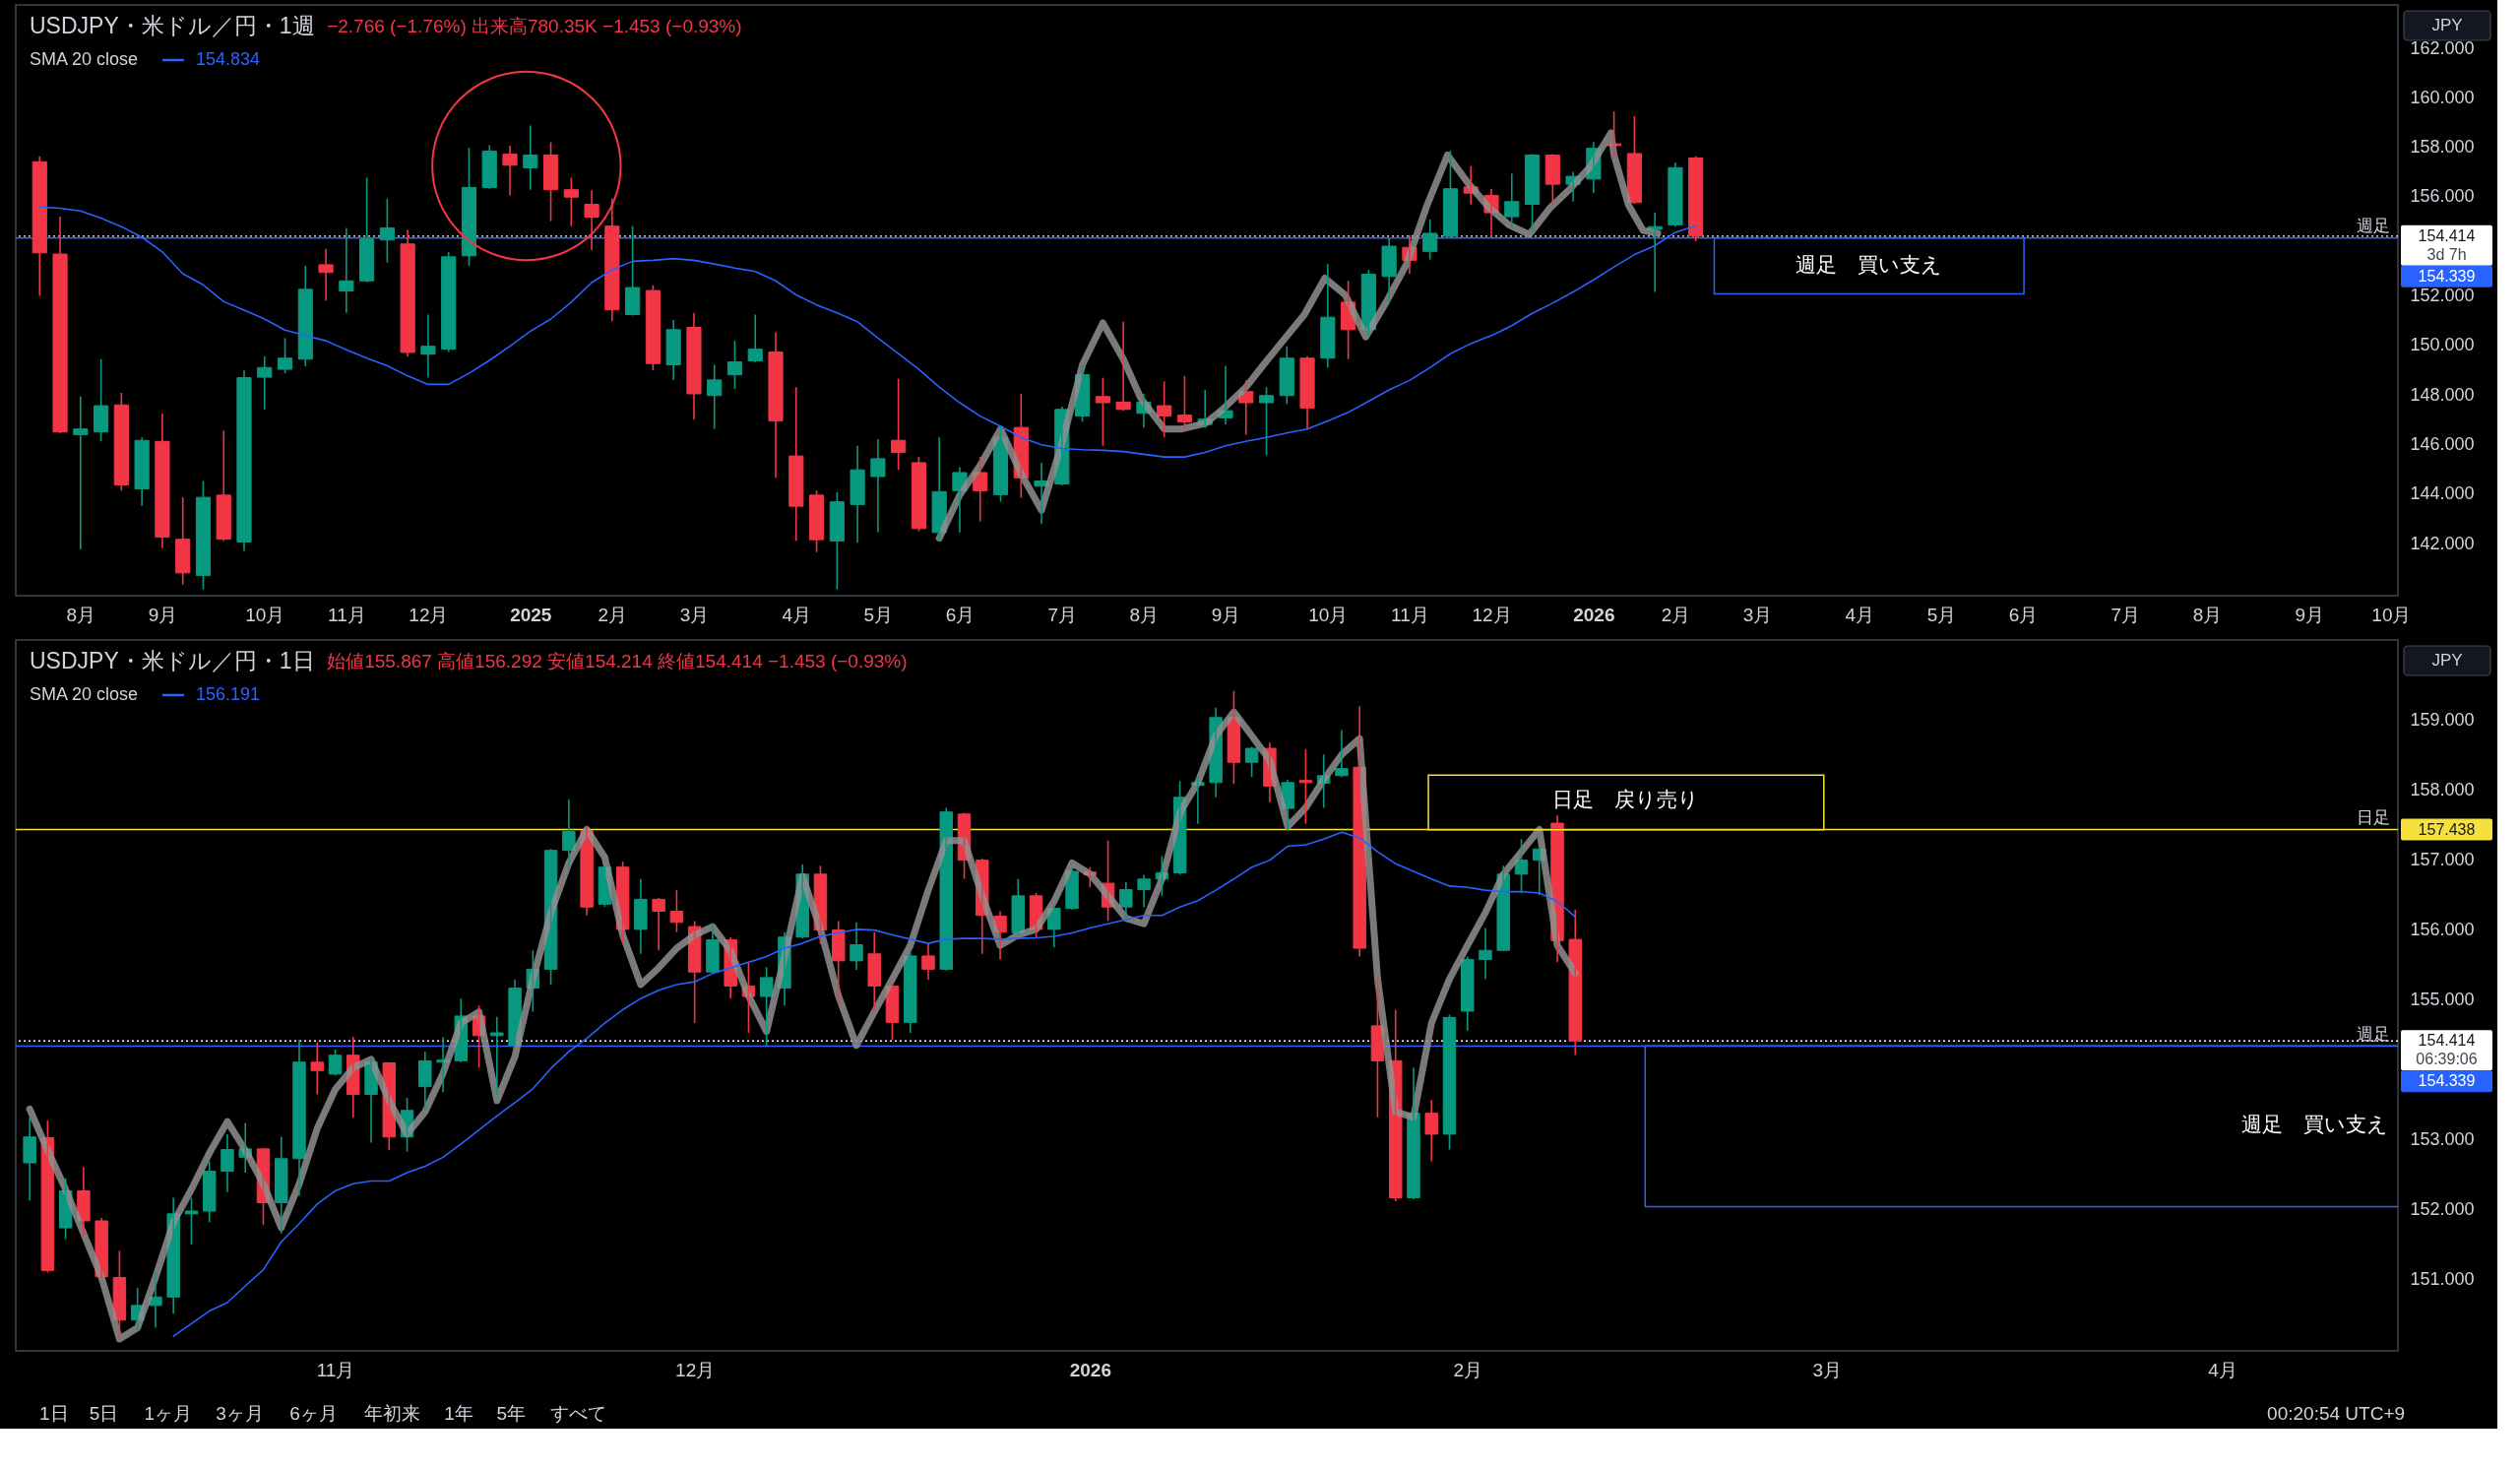  Describe the element at coordinates (2442, 1000) in the screenshot. I see `y-tick-label: 155.000` at that location.